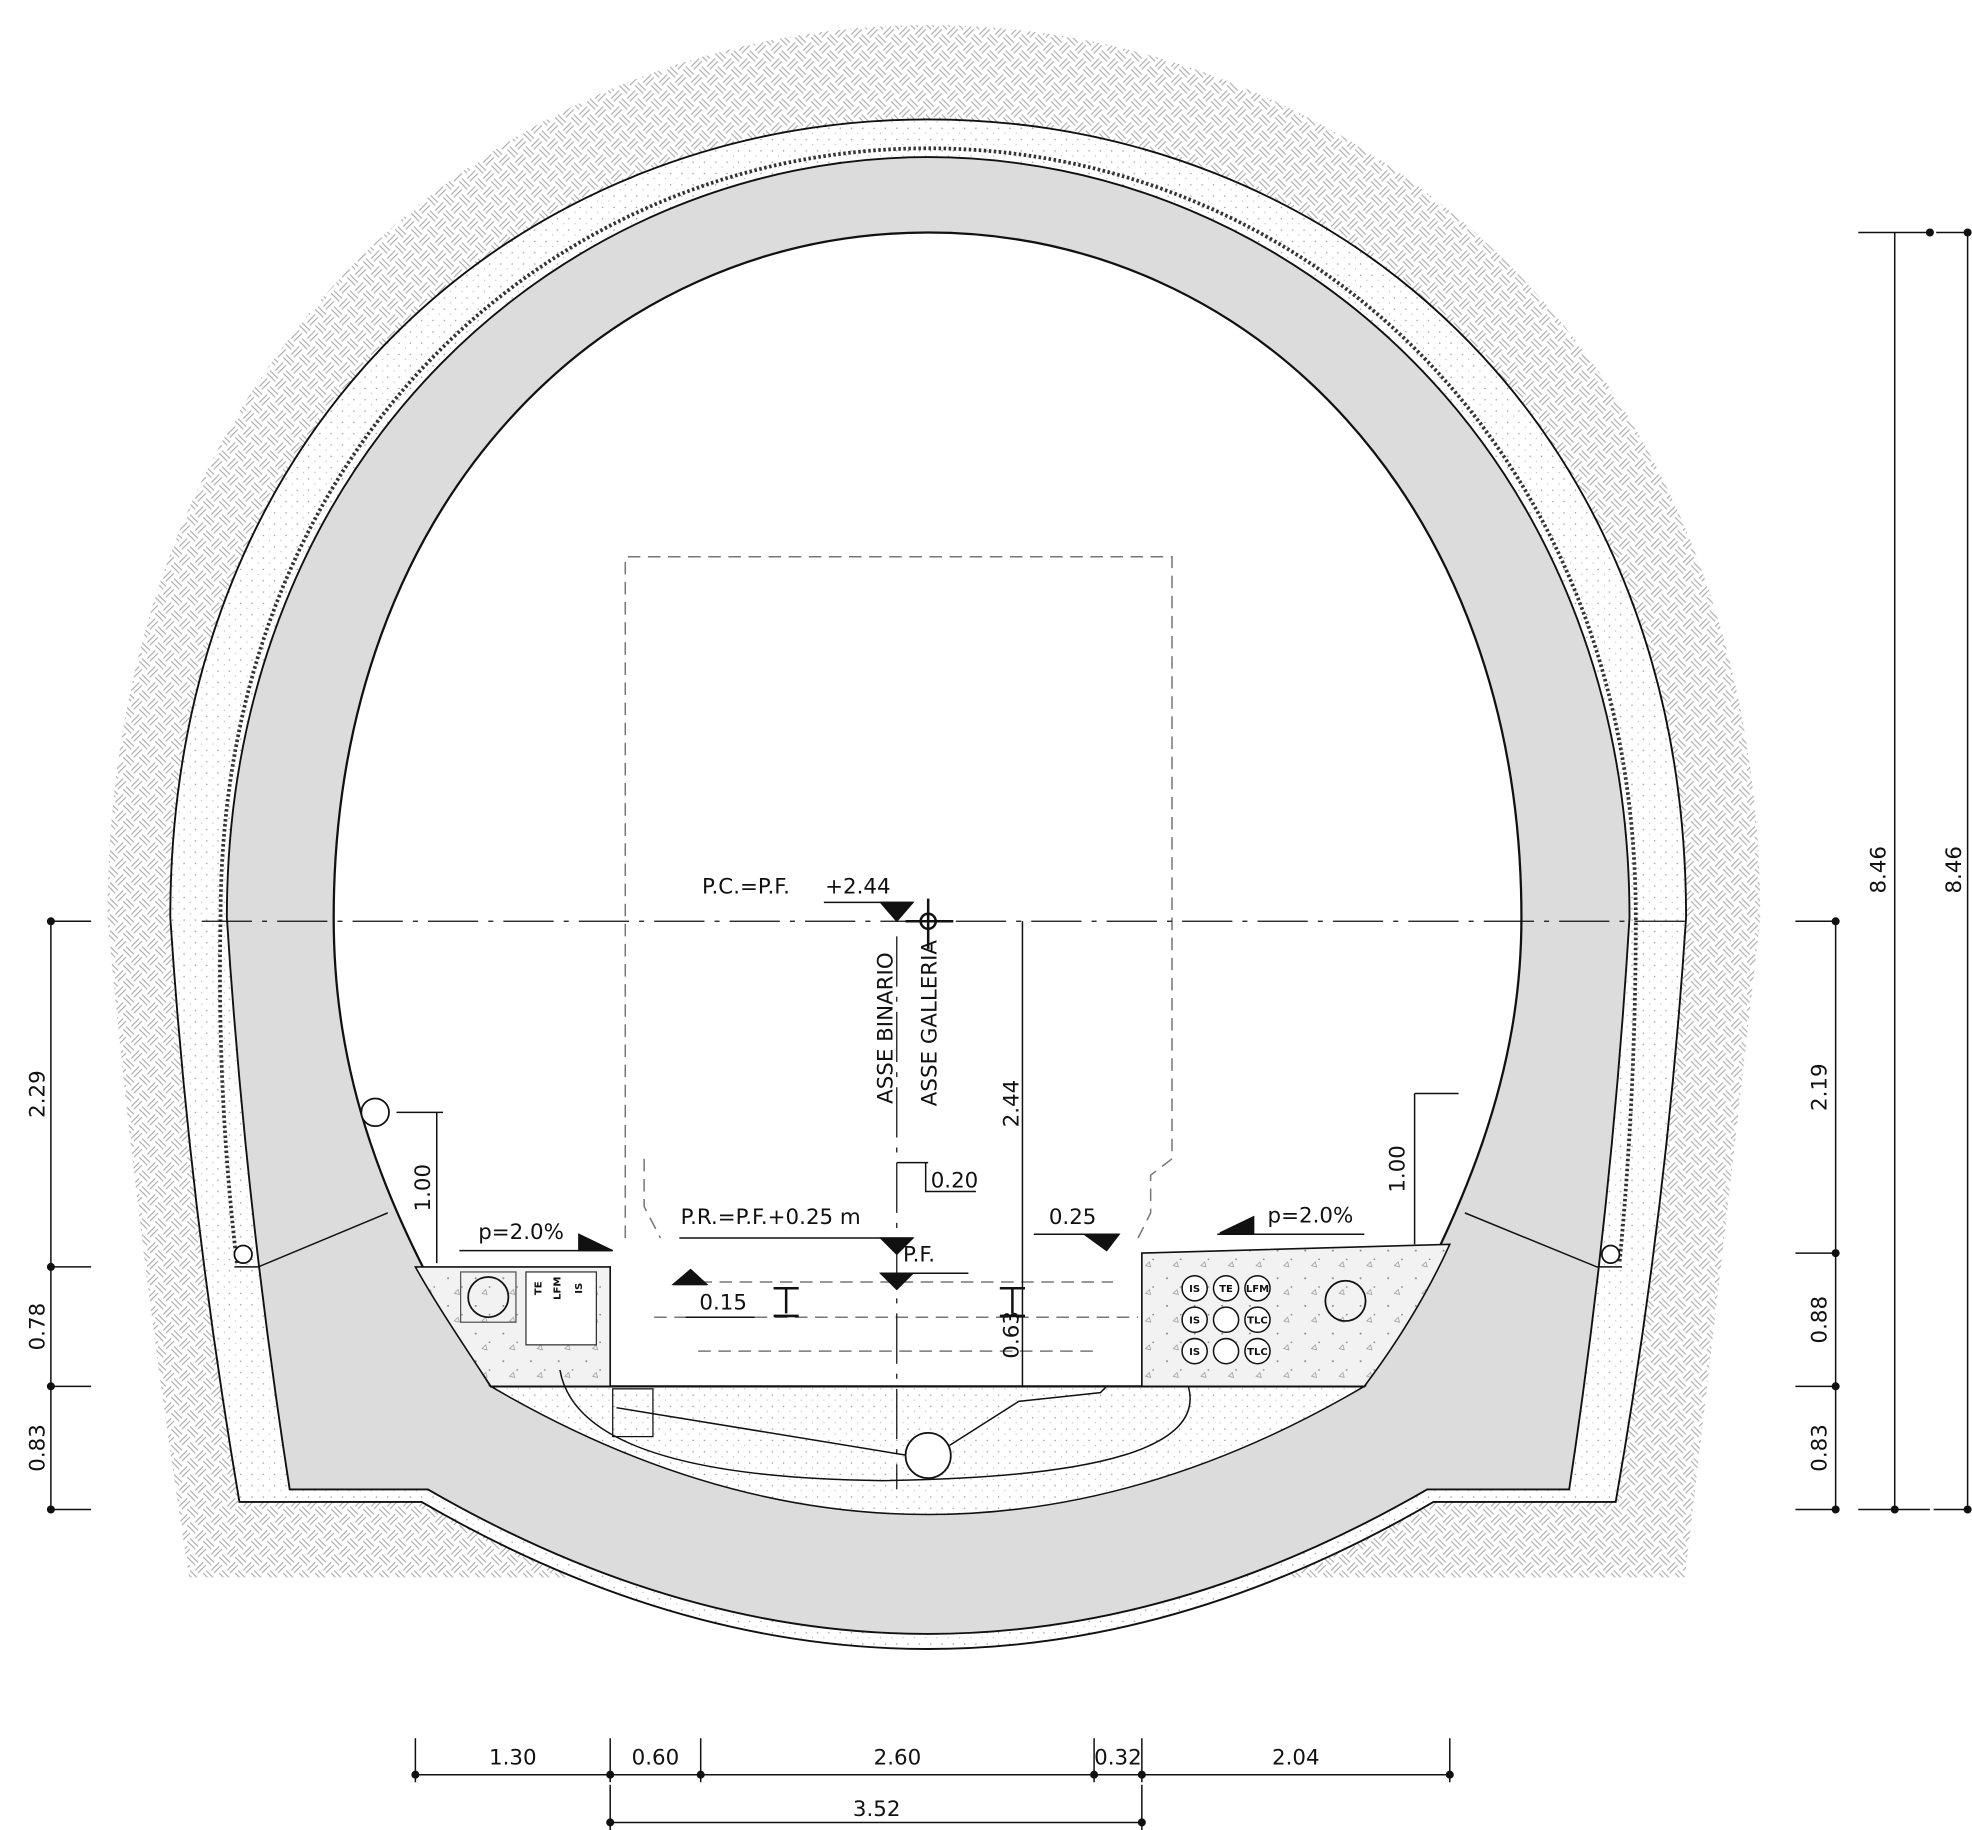 This screenshot has width=1972, height=1830. Describe the element at coordinates (1820, 1087) in the screenshot. I see `vertical-dimension: 2.19` at that location.